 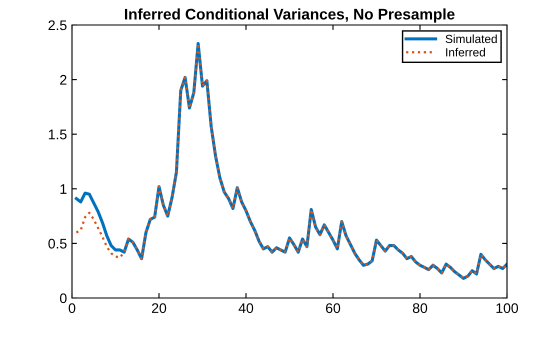 What do you see at coordinates (57, 135) in the screenshot?
I see `y-tick-label: 1.5` at bounding box center [57, 135].